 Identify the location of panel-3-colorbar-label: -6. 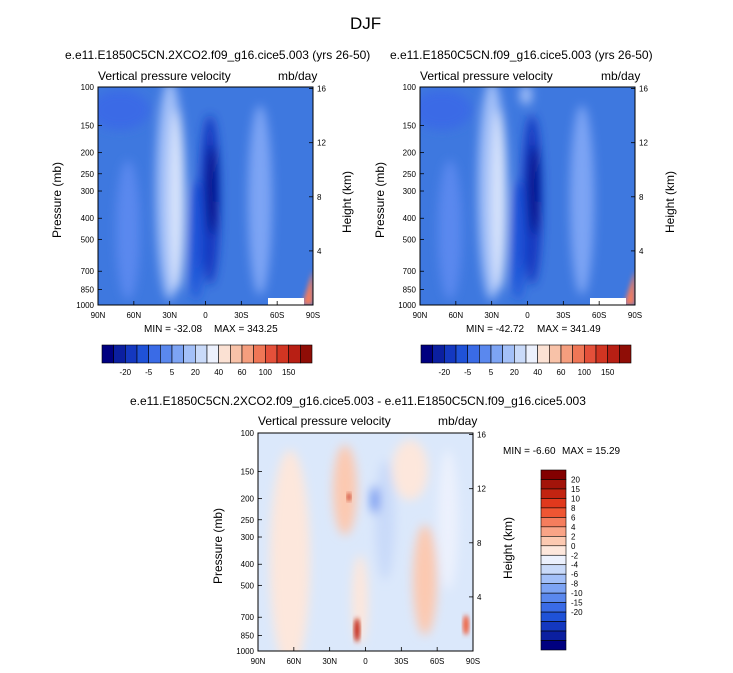
(575, 574).